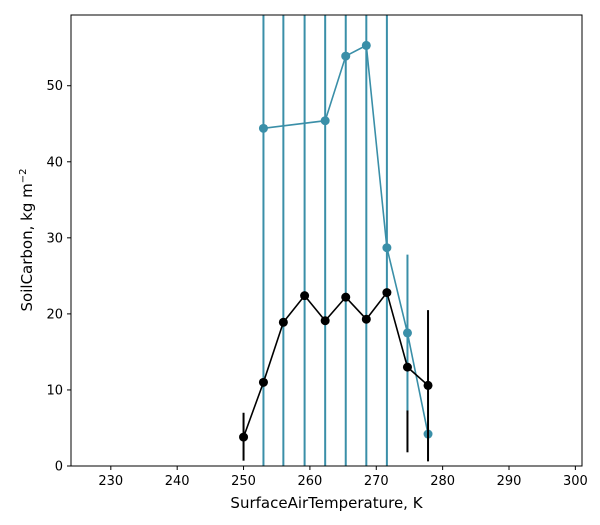  Describe the element at coordinates (59, 467) in the screenshot. I see `y-tick-label: 0` at that location.